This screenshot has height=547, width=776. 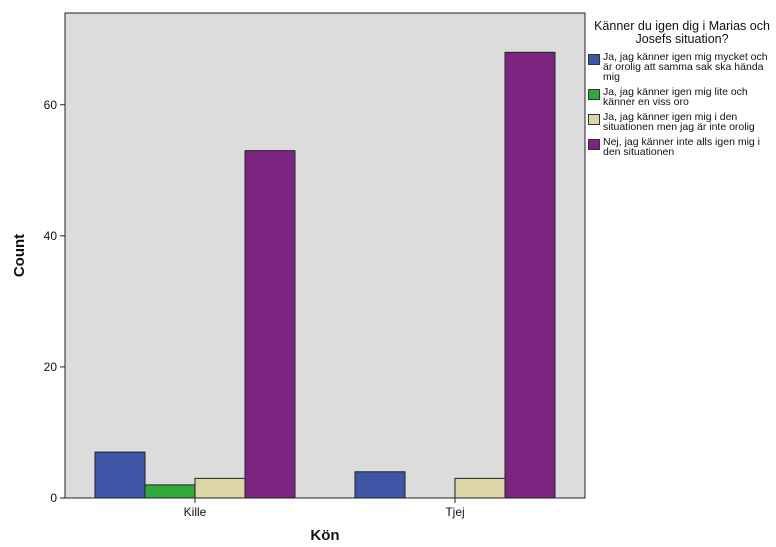 What do you see at coordinates (54, 301) in the screenshot?
I see `y-axis: 0 20 40 60` at bounding box center [54, 301].